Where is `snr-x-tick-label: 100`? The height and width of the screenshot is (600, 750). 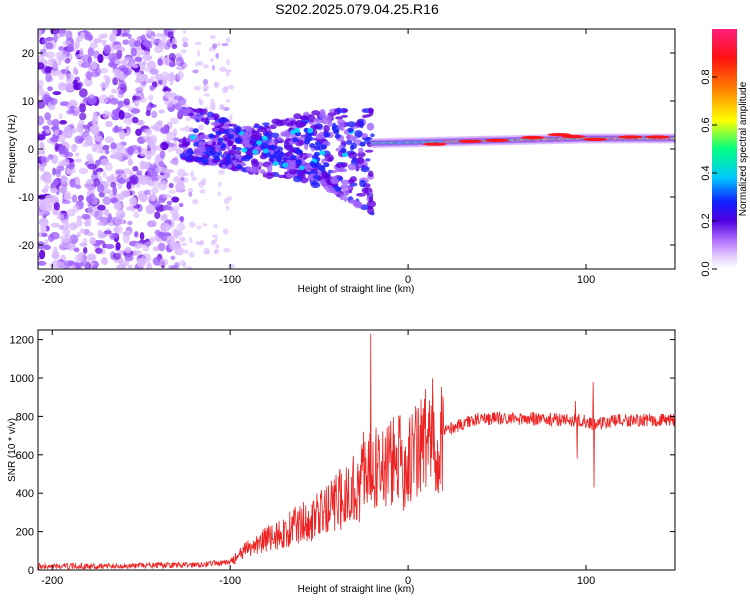
snr-x-tick-label: 100 is located at coordinates (586, 581).